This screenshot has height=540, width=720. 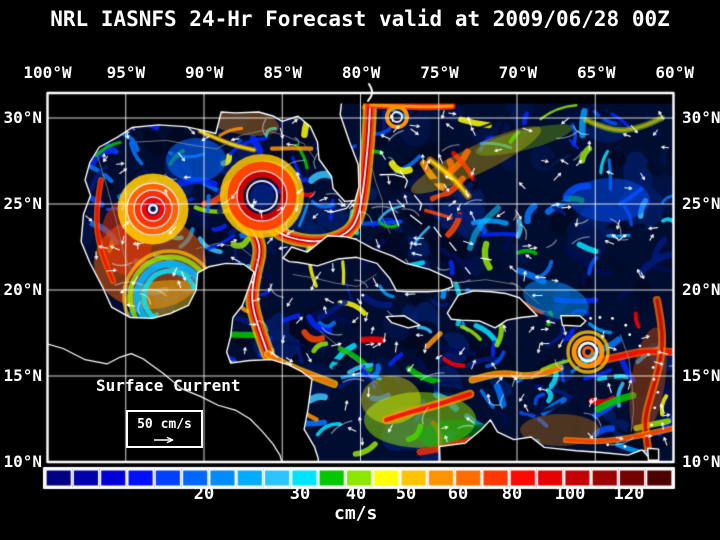 I want to click on reference-vector-box: 50 cm/s, so click(x=164, y=429).